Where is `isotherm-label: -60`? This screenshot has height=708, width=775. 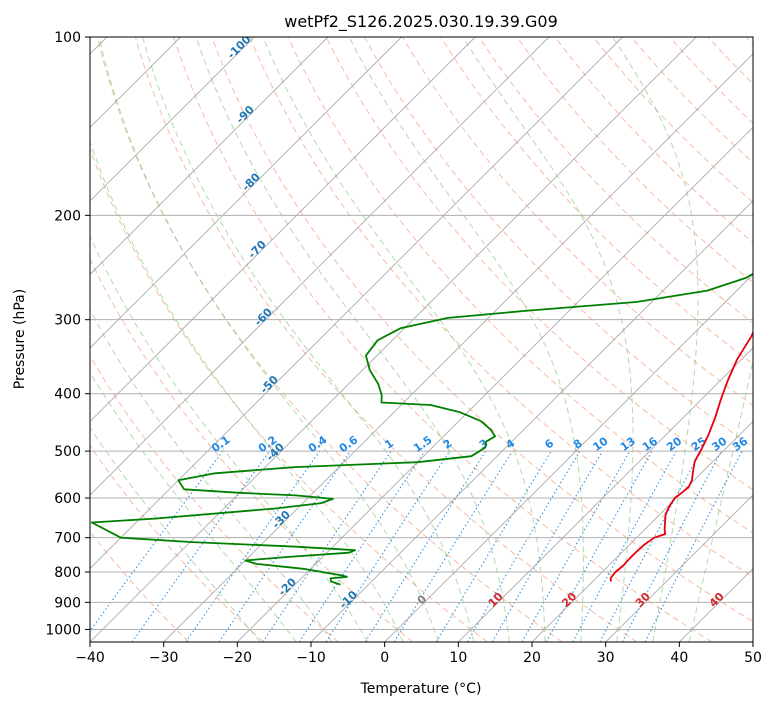 isotherm-label: -60 is located at coordinates (263, 316).